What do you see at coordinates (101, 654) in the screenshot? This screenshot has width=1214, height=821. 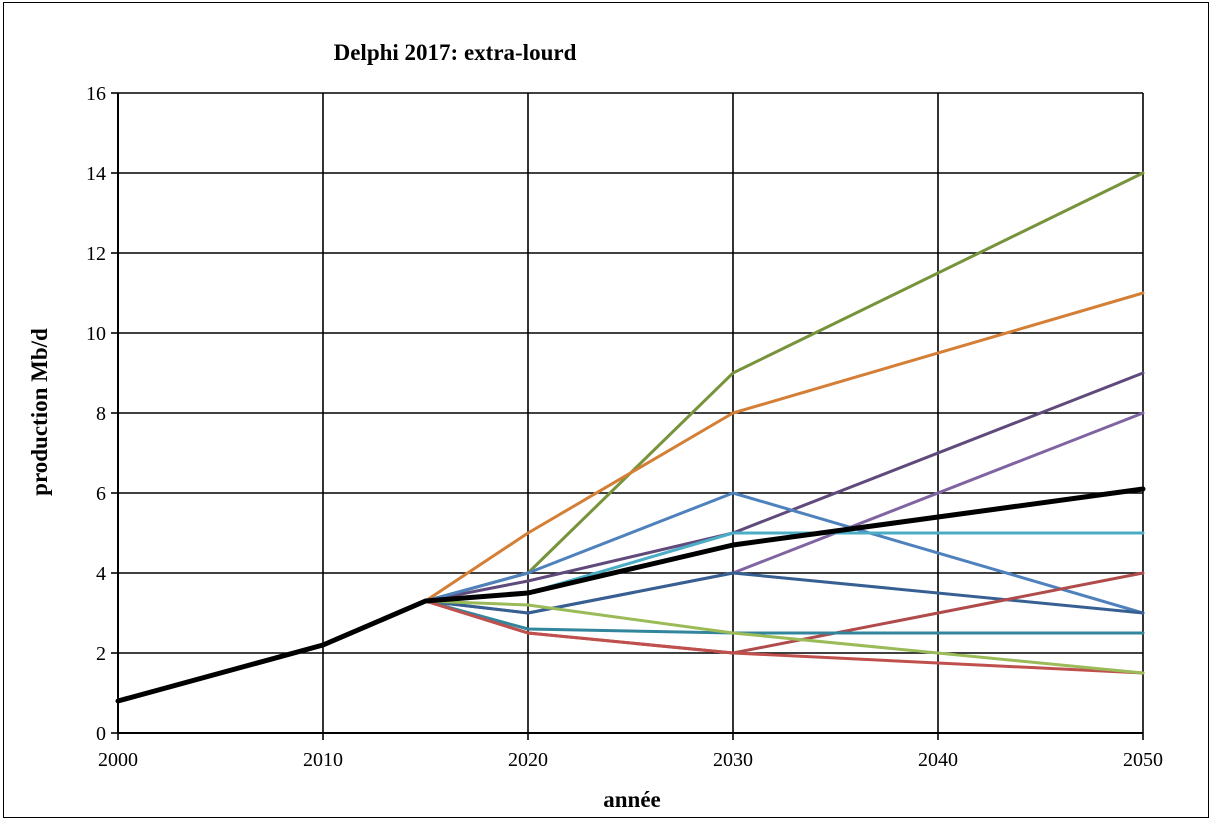 I see `y-tick-label: 2` at bounding box center [101, 654].